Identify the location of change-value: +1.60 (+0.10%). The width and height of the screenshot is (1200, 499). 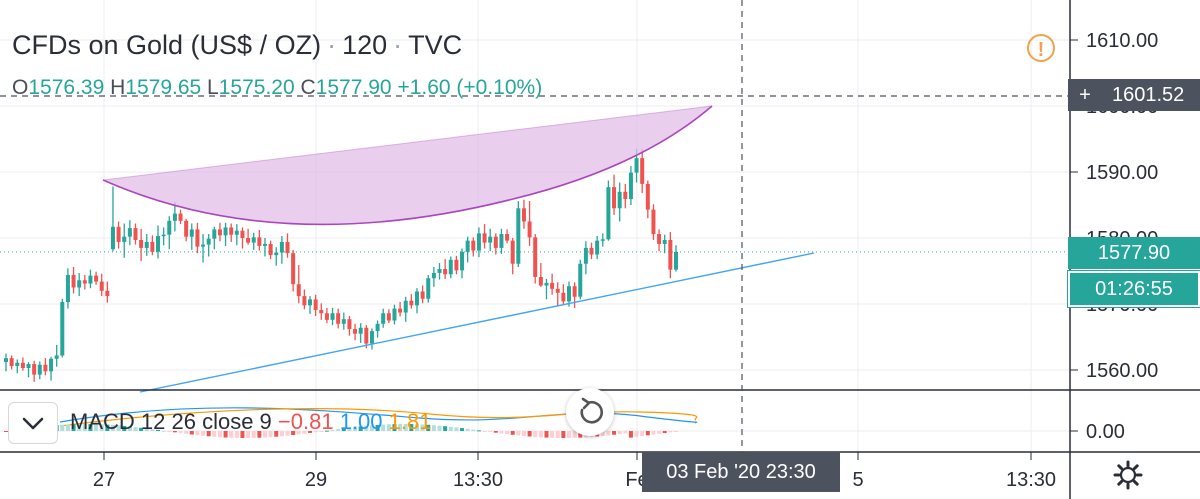
(470, 87).